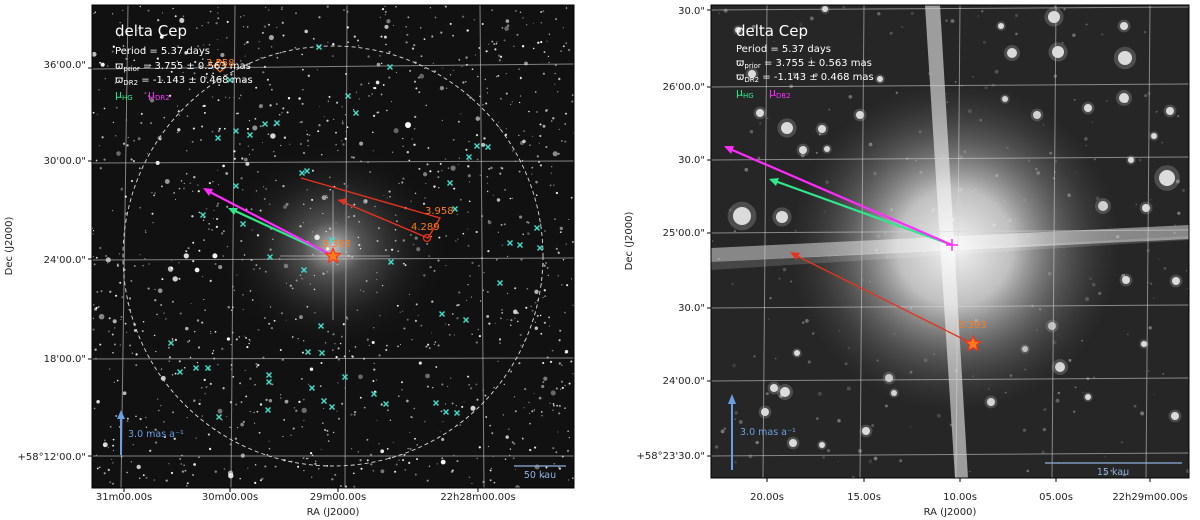 This screenshot has height=520, width=1200. I want to click on right-dec-gridline, so click(950, 158).